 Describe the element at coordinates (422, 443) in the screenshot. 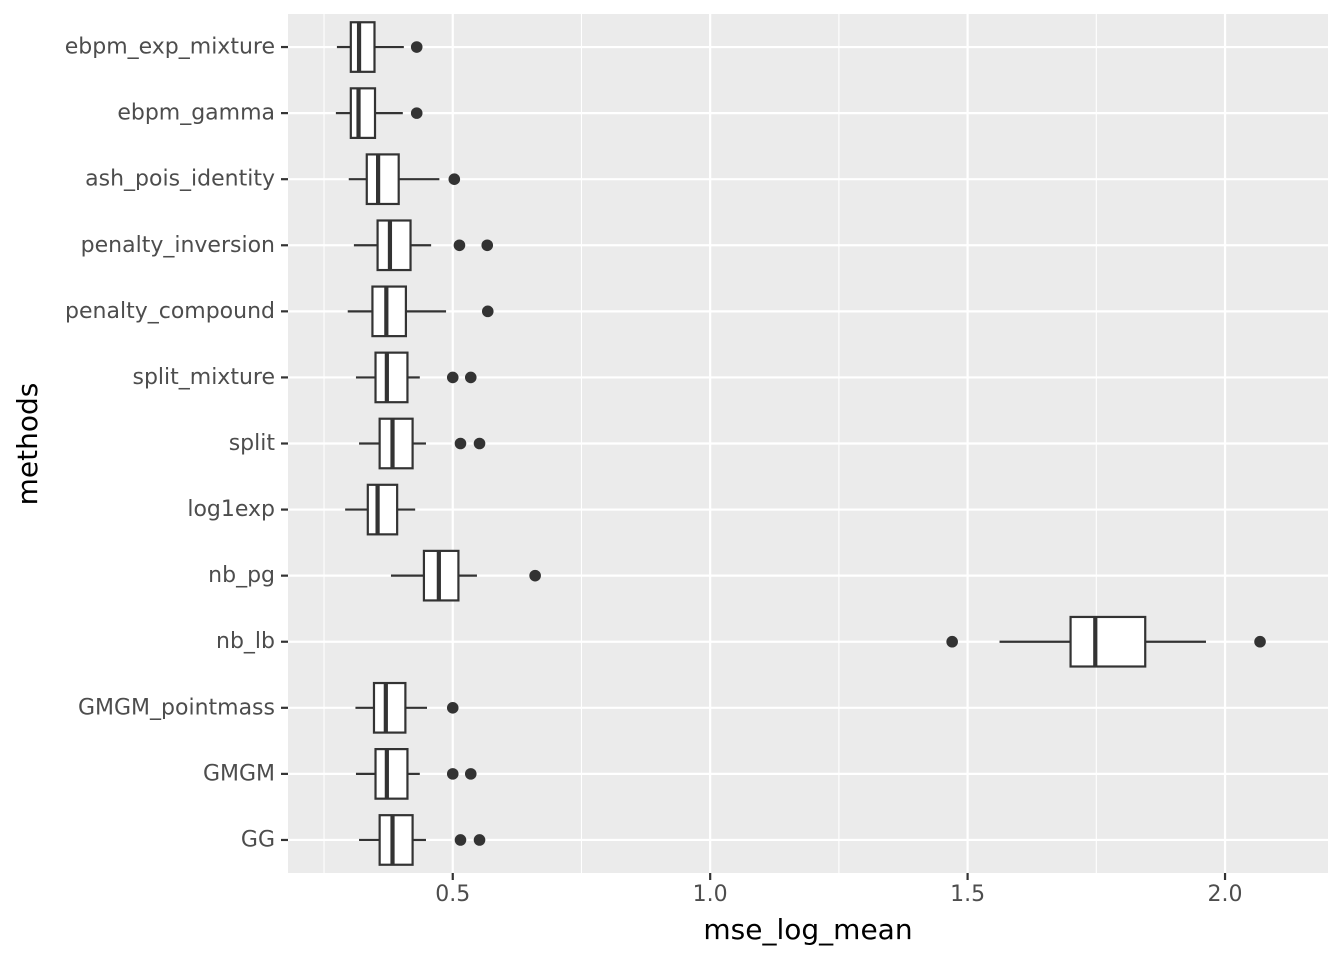

I see `box-split` at that location.